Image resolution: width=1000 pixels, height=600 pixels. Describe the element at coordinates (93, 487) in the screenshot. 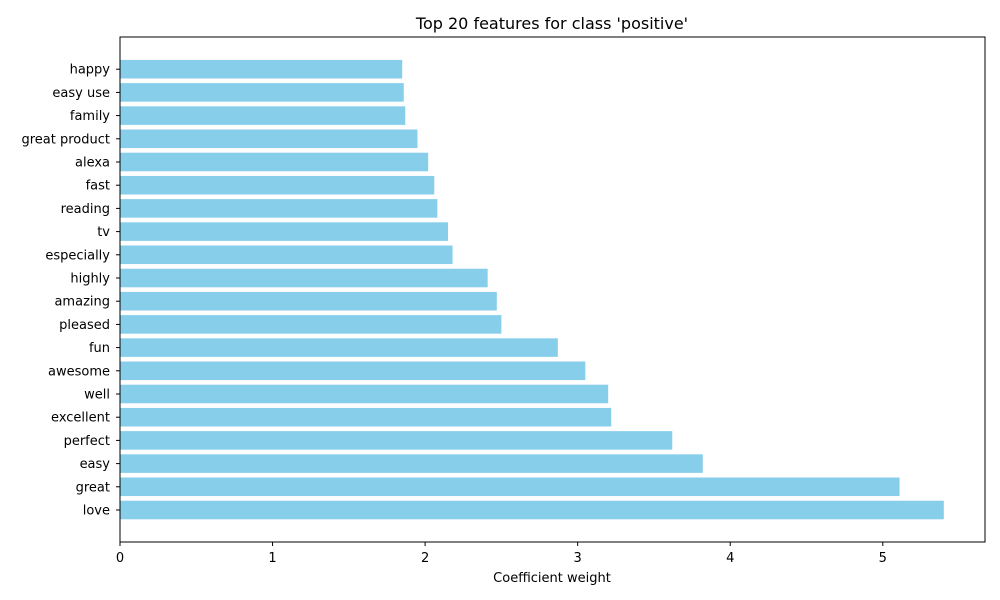

I see `y-tick-label-great: great` at that location.